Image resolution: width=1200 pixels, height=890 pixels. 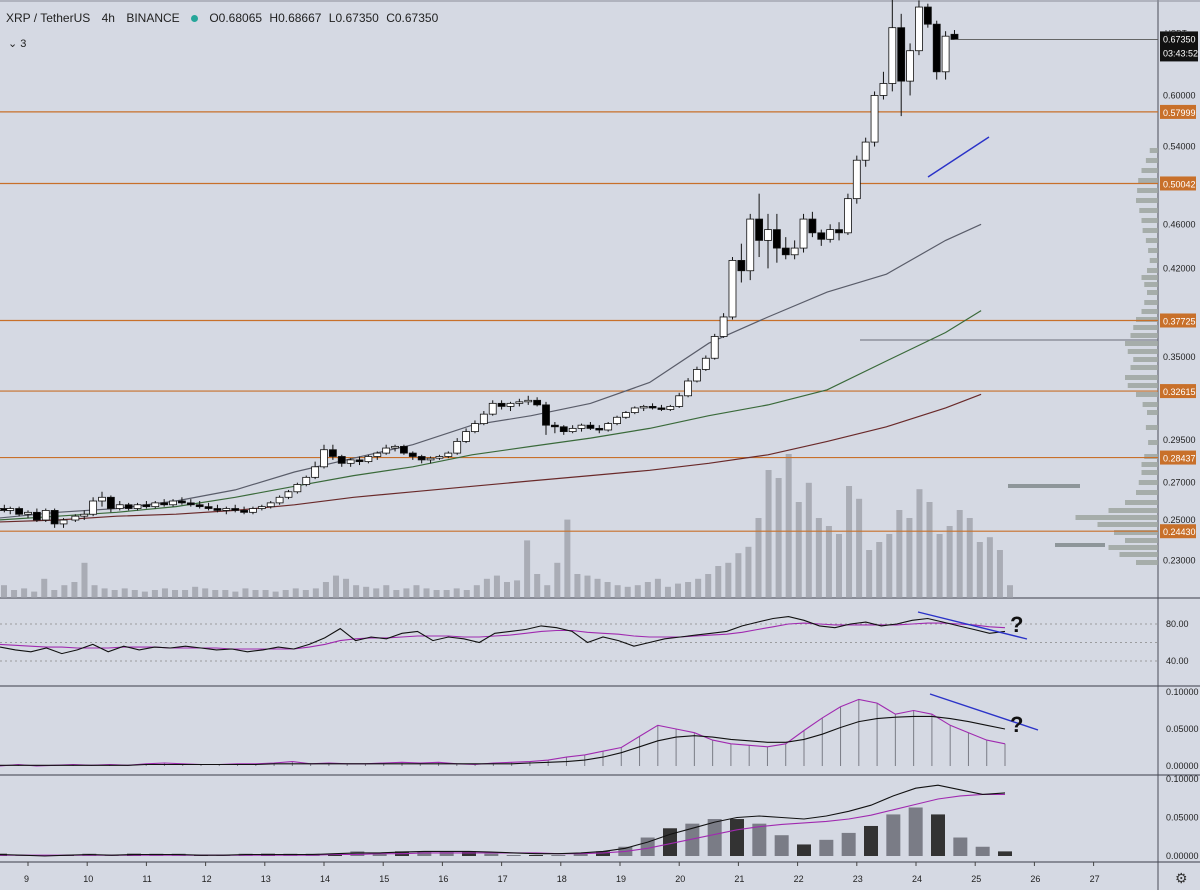 I want to click on drawings: ??, so click(x=978, y=436).